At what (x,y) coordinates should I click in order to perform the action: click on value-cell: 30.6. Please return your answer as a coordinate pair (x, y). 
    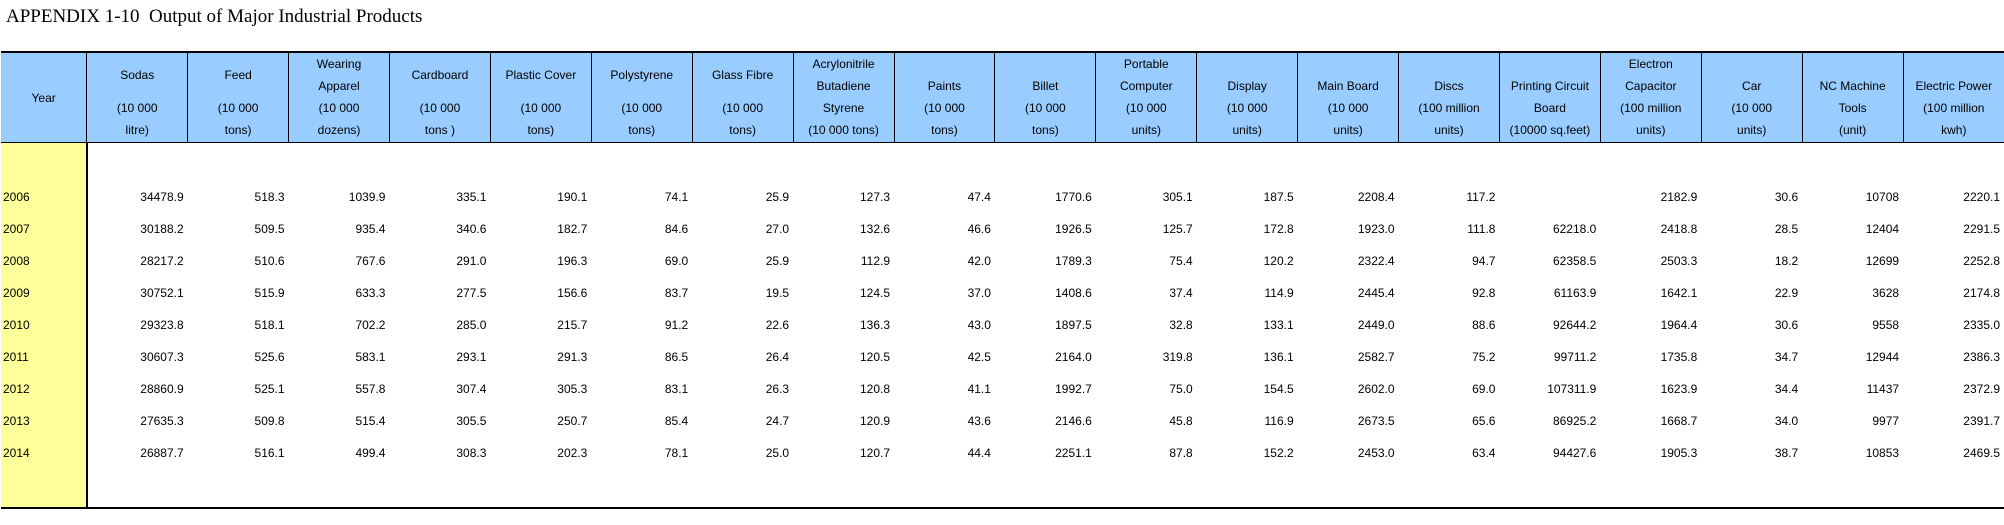
    Looking at the image, I should click on (1786, 197).